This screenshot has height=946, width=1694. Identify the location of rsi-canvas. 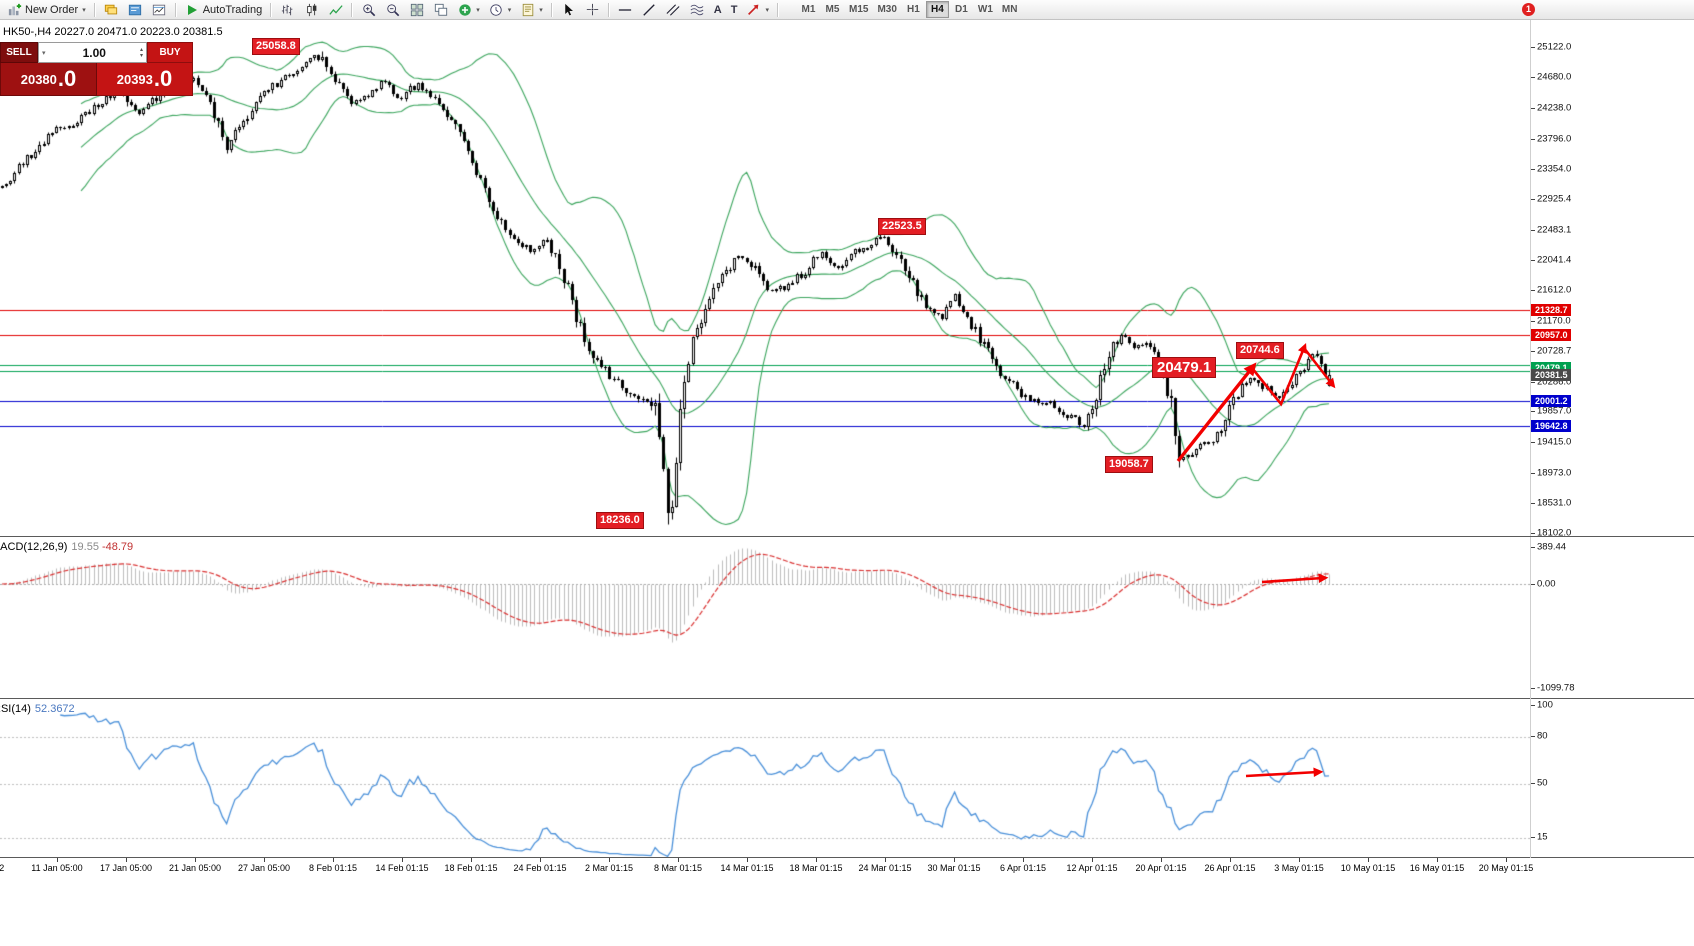
(765, 778).